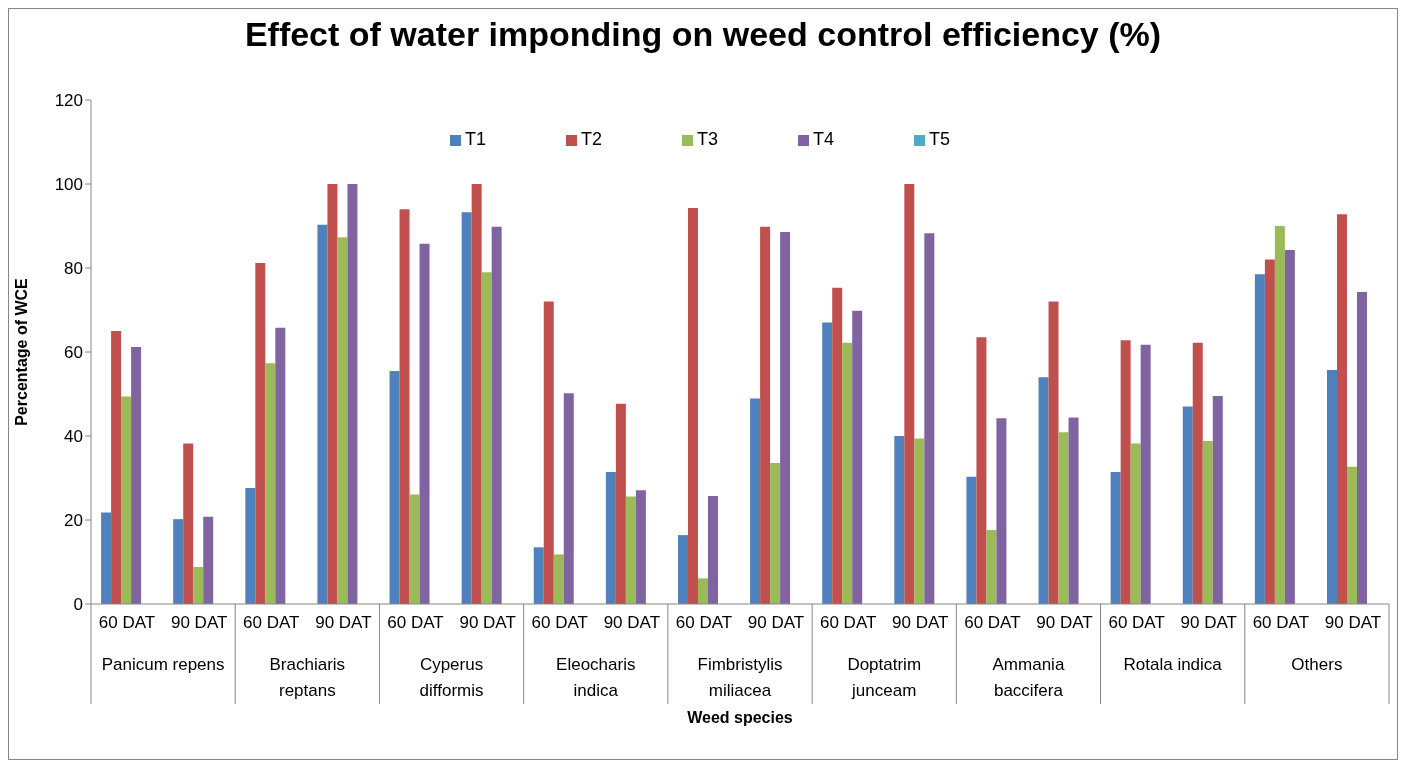 The image size is (1404, 766). What do you see at coordinates (824, 139) in the screenshot?
I see `legend-label: T4` at bounding box center [824, 139].